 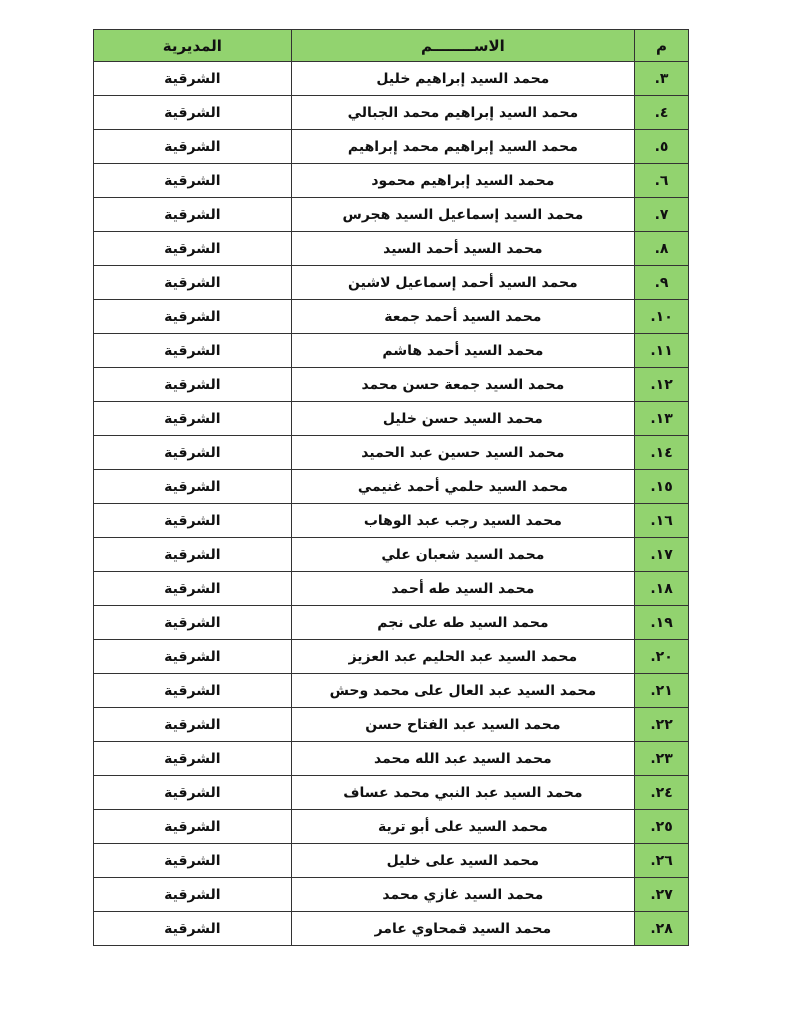 I want to click on table-row: ٢٢. محمد السيد عبد الفتاح حسن الشرقية, so click(x=391, y=724).